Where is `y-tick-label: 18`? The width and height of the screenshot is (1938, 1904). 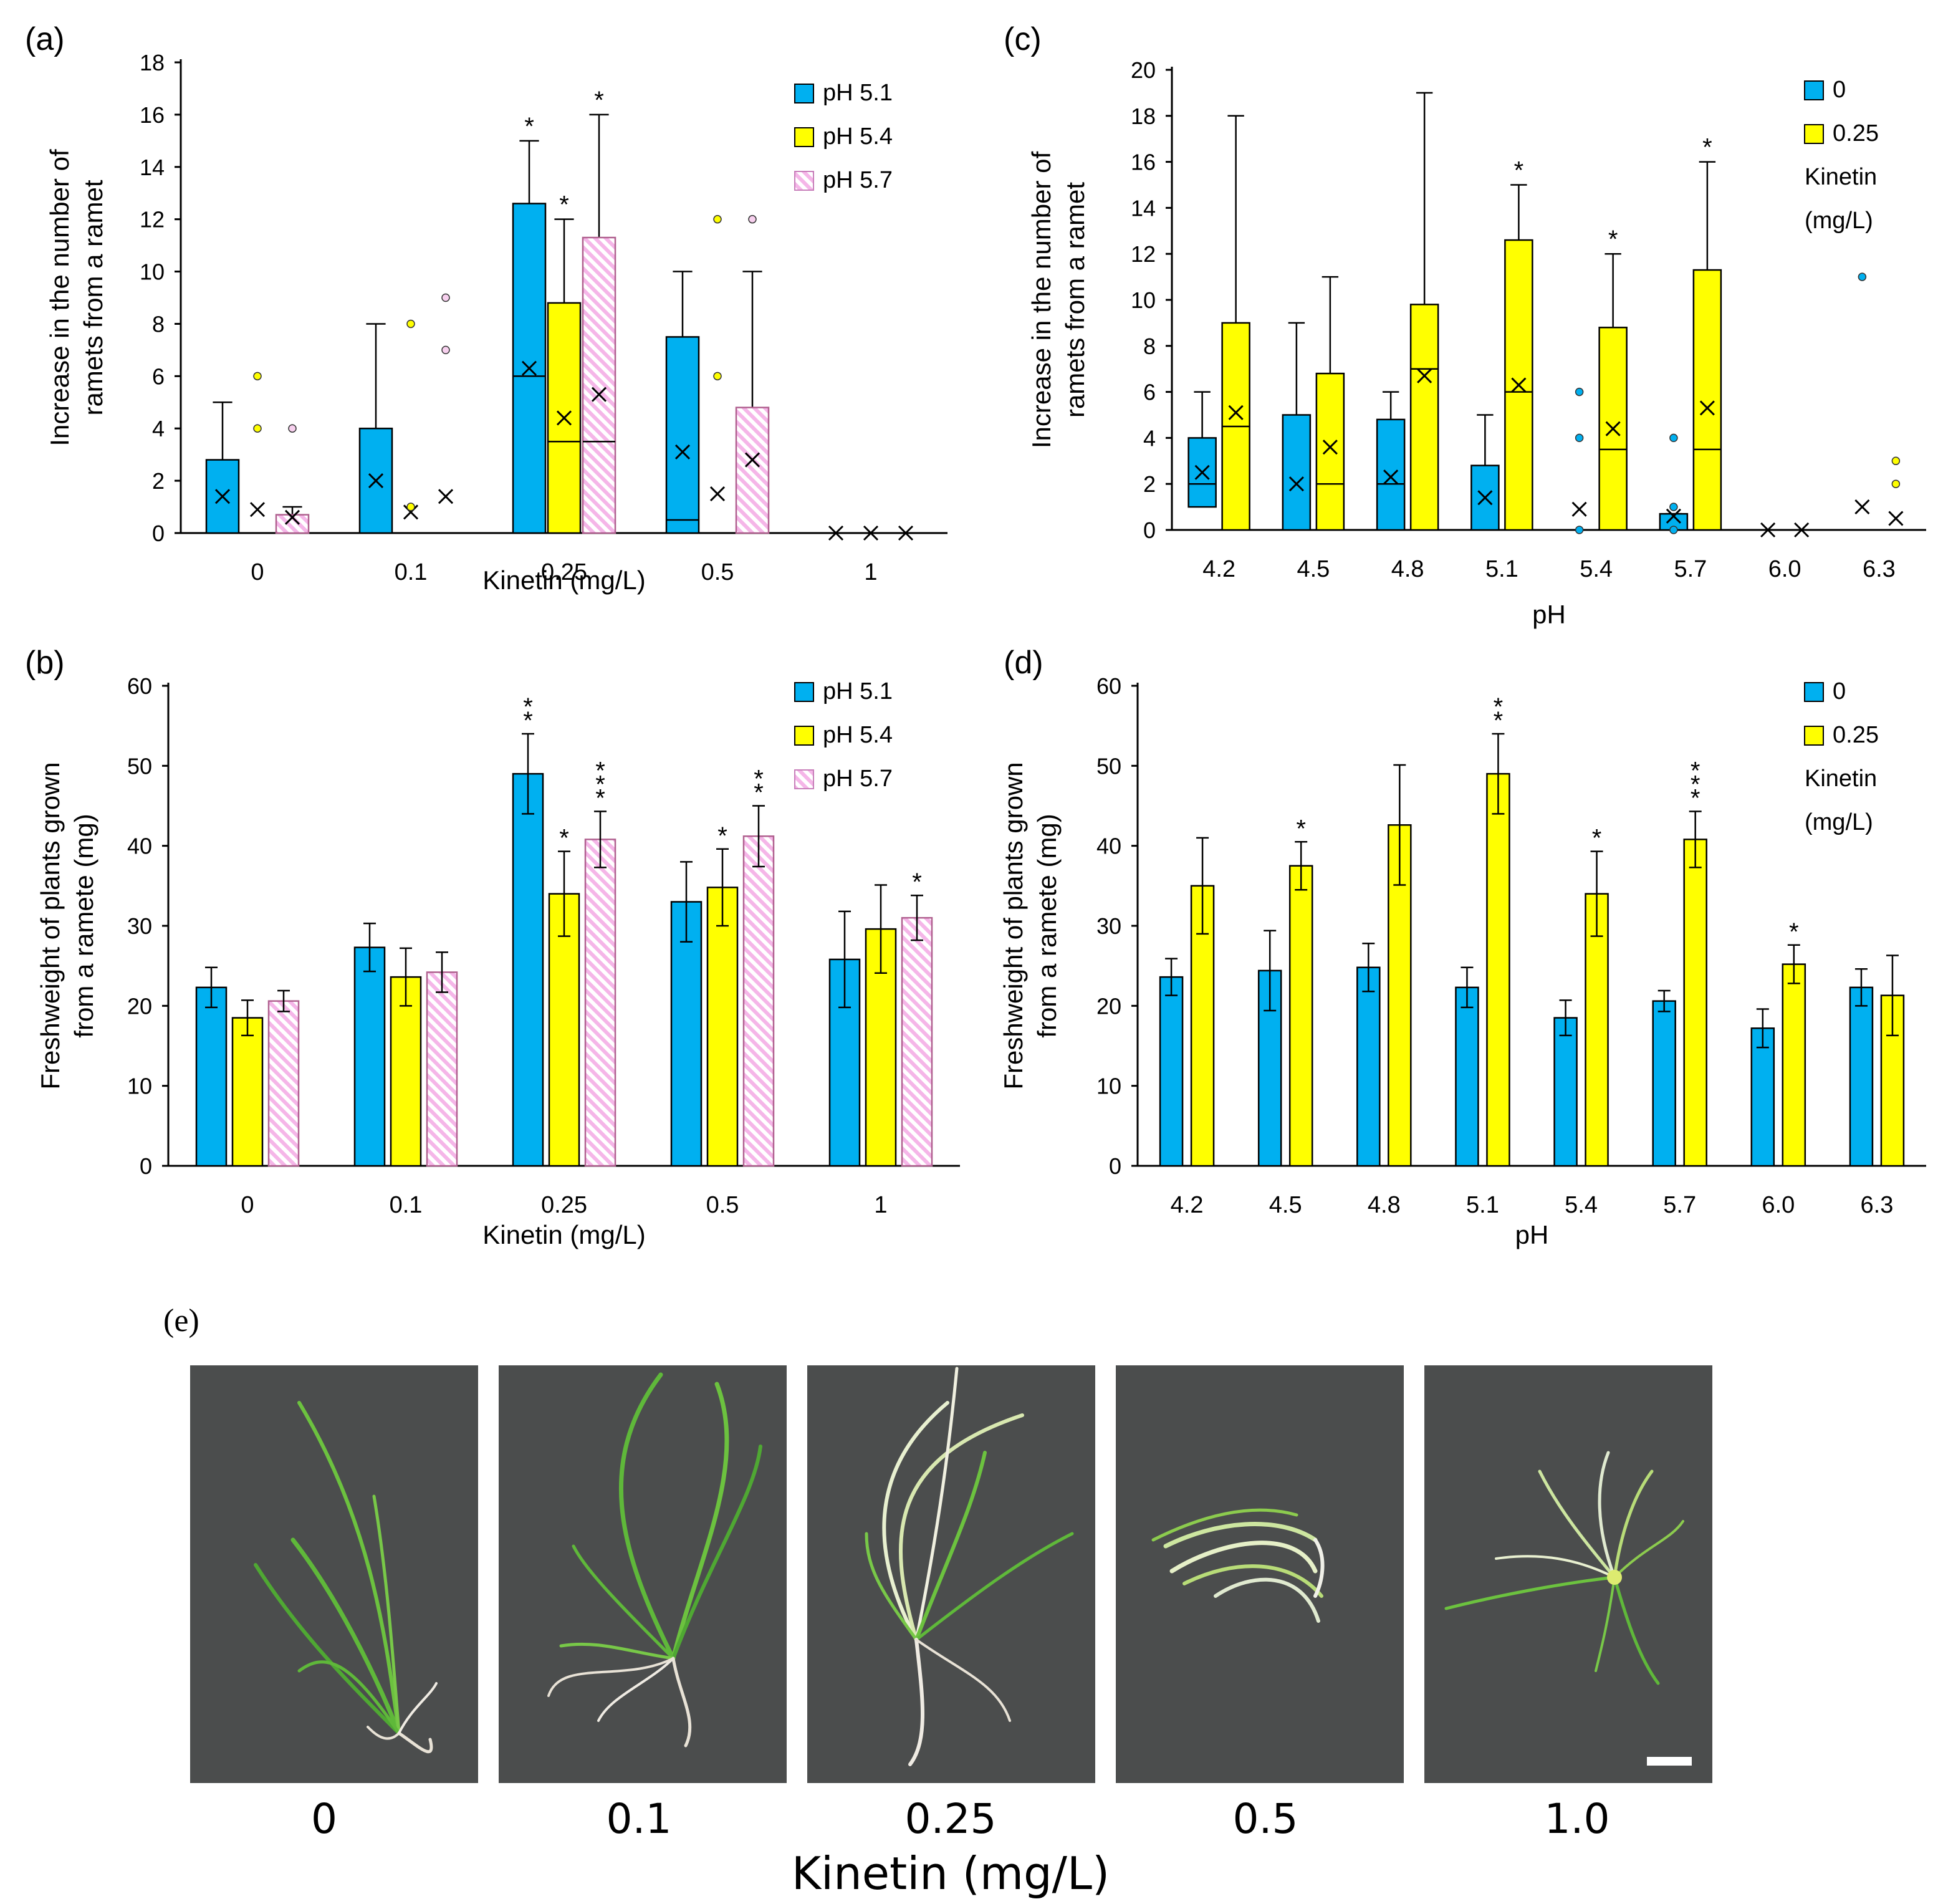
y-tick-label: 18 is located at coordinates (152, 63).